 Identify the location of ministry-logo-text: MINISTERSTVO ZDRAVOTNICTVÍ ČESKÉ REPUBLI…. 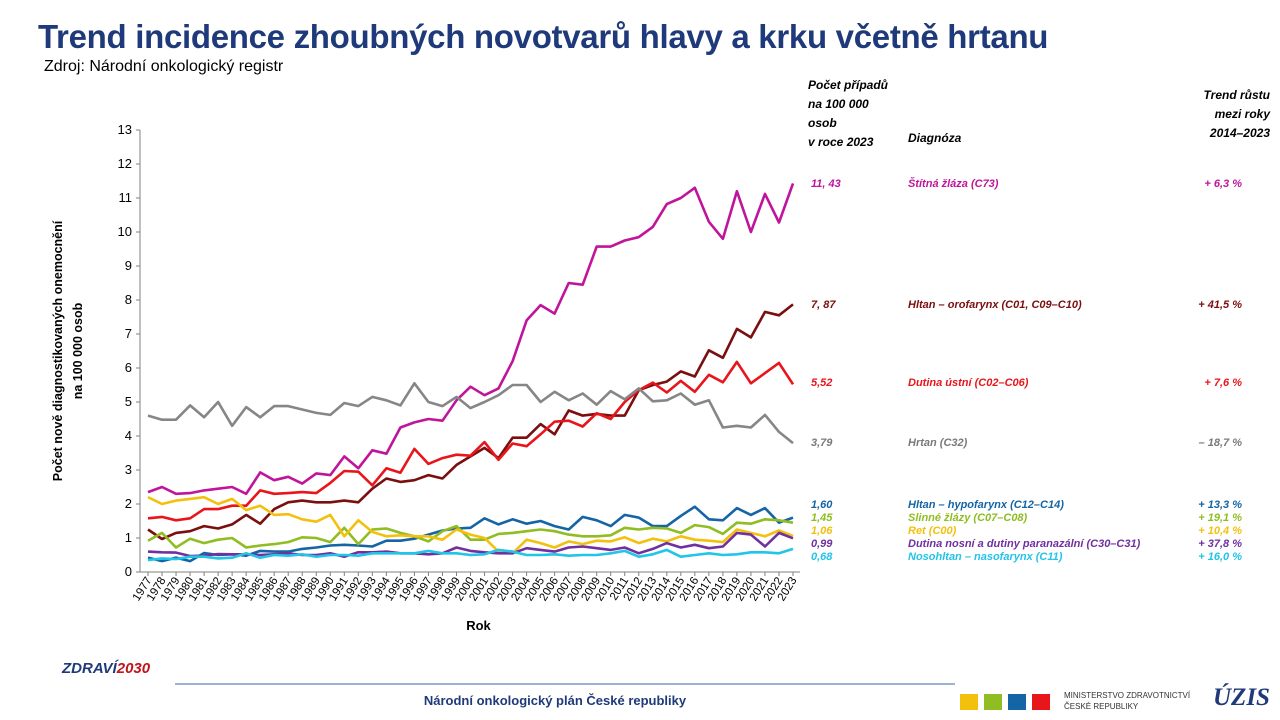
(1127, 701).